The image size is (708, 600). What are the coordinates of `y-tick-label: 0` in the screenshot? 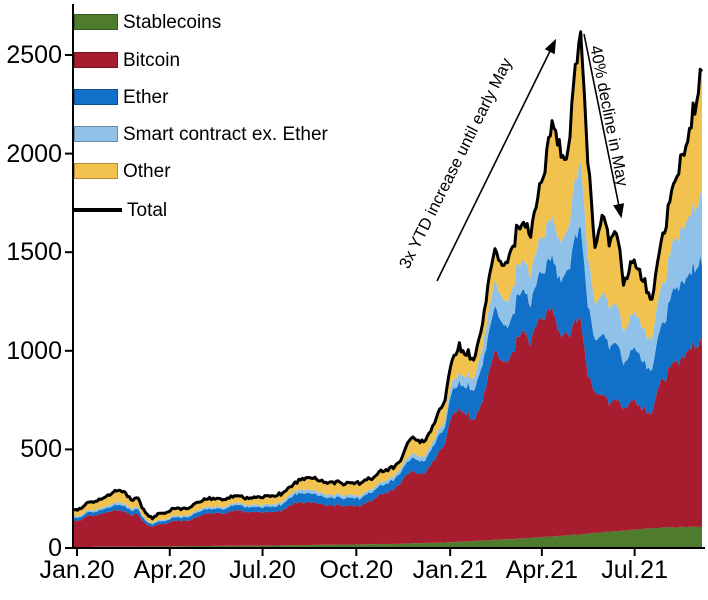 It's located at (55, 548).